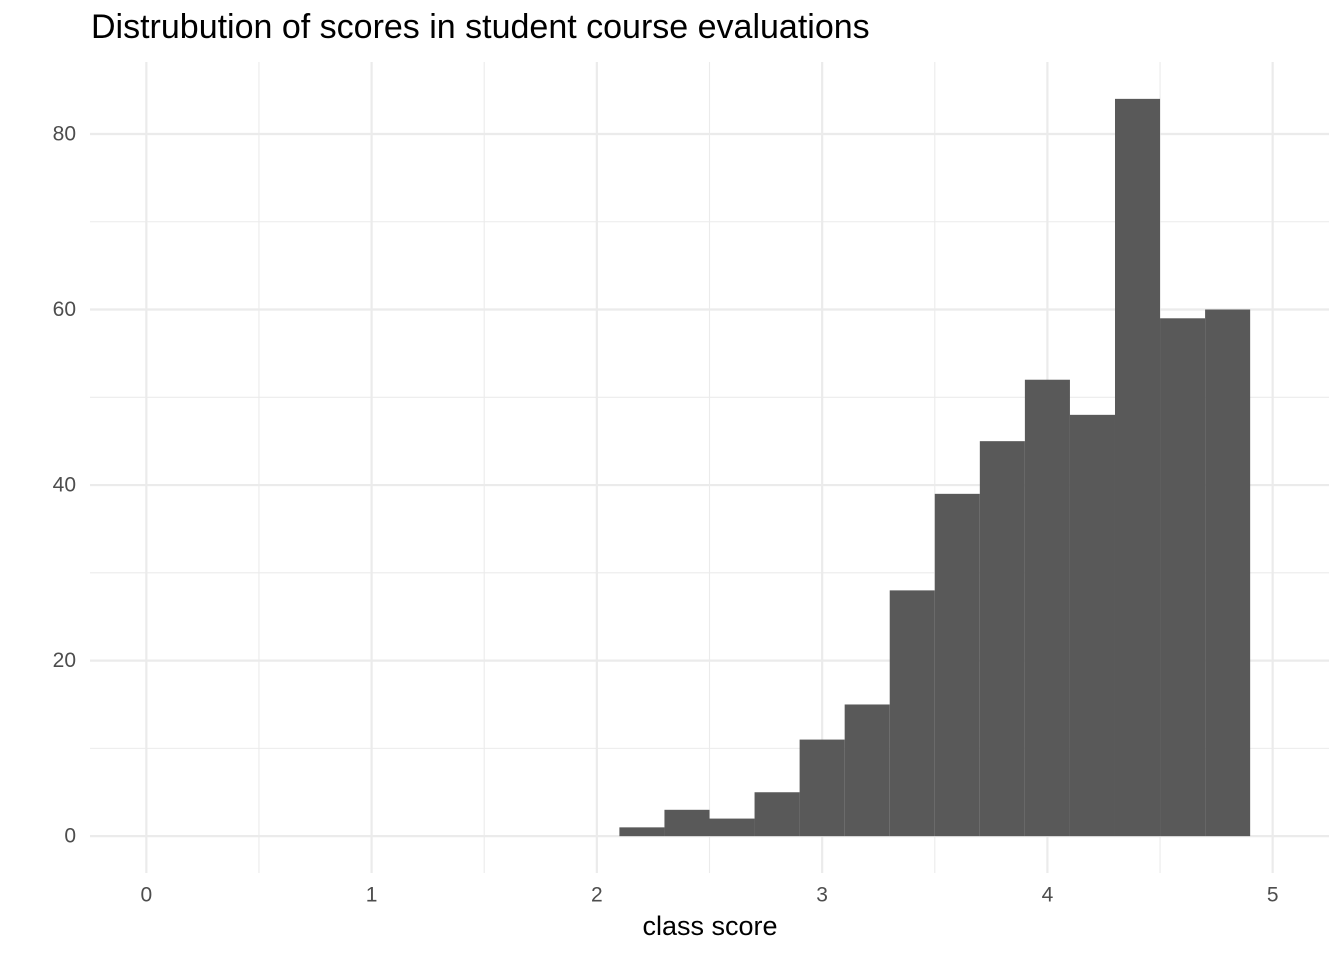 This screenshot has width=1344, height=960. I want to click on y-tick-label: 80, so click(64, 133).